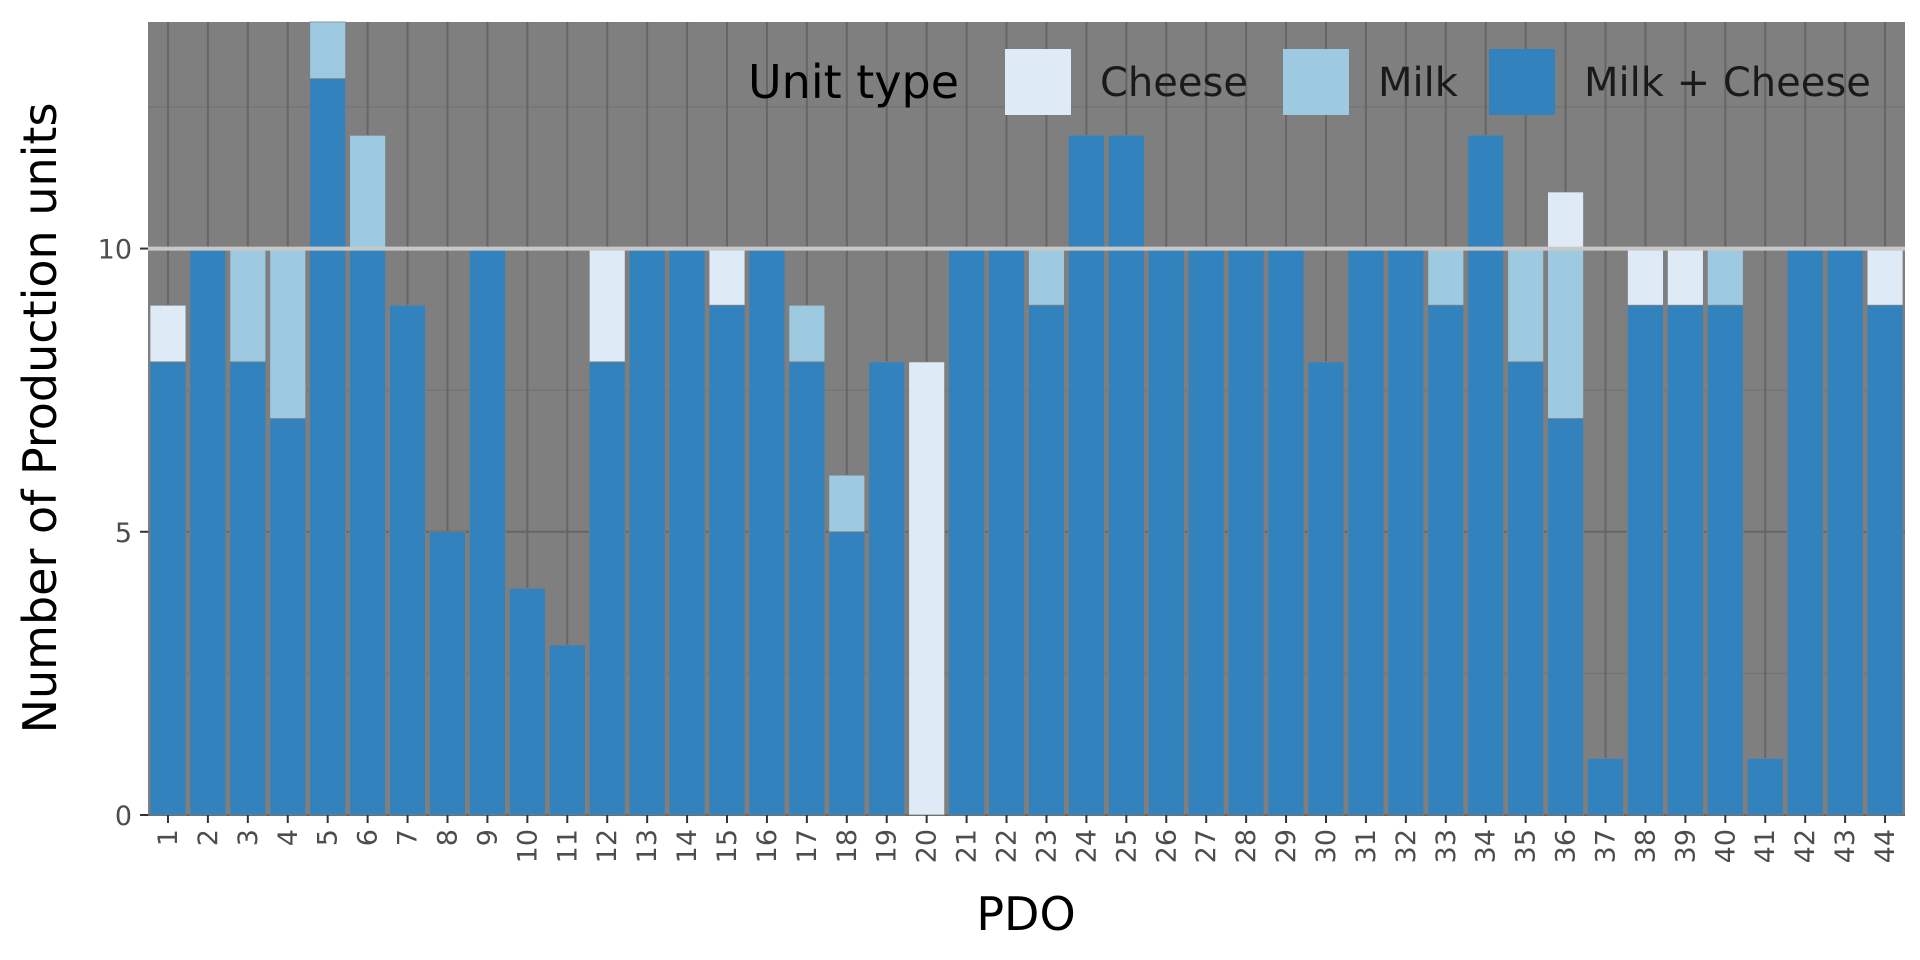 The width and height of the screenshot is (1920, 960). I want to click on x-tick-label: 39, so click(1685, 846).